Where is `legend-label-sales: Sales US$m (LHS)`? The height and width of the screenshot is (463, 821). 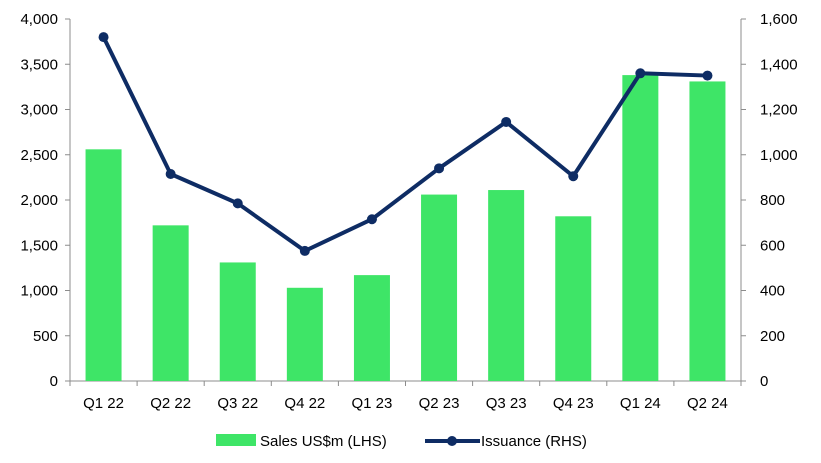
legend-label-sales: Sales US$m (LHS) is located at coordinates (323, 441).